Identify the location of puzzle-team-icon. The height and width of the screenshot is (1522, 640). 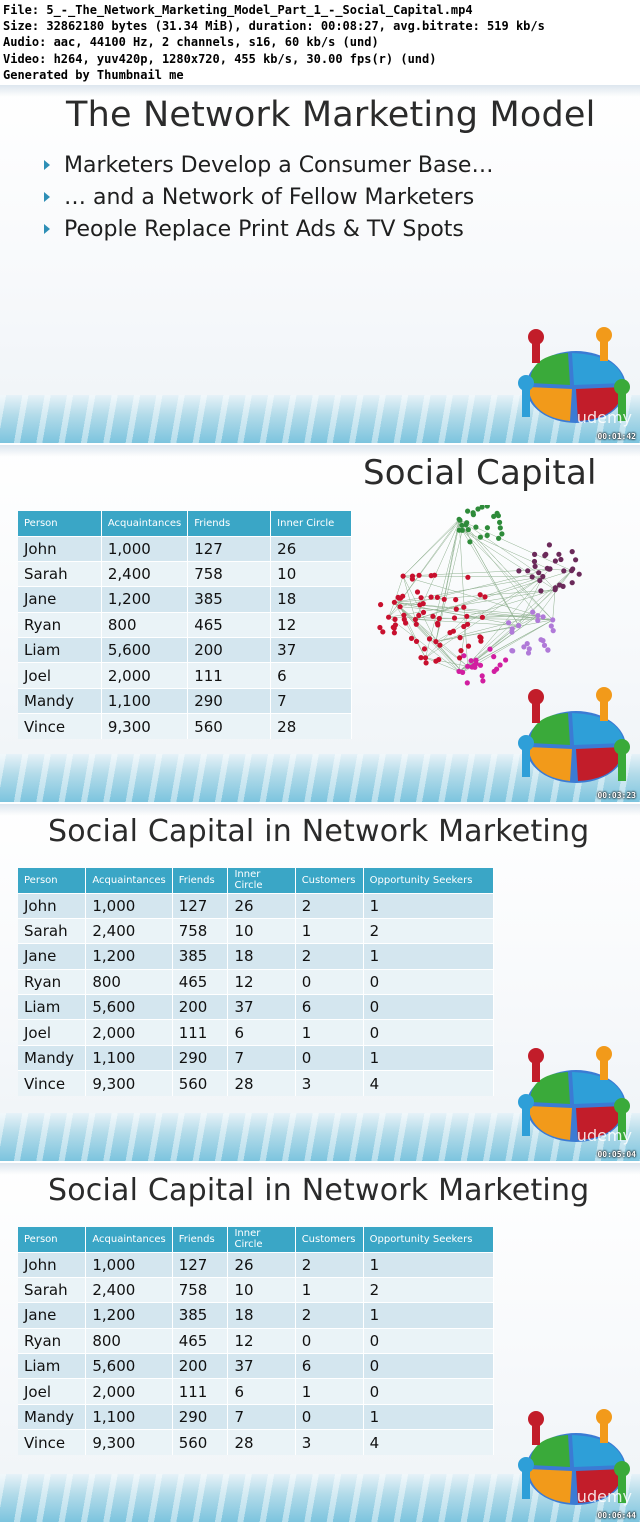
(574, 1094).